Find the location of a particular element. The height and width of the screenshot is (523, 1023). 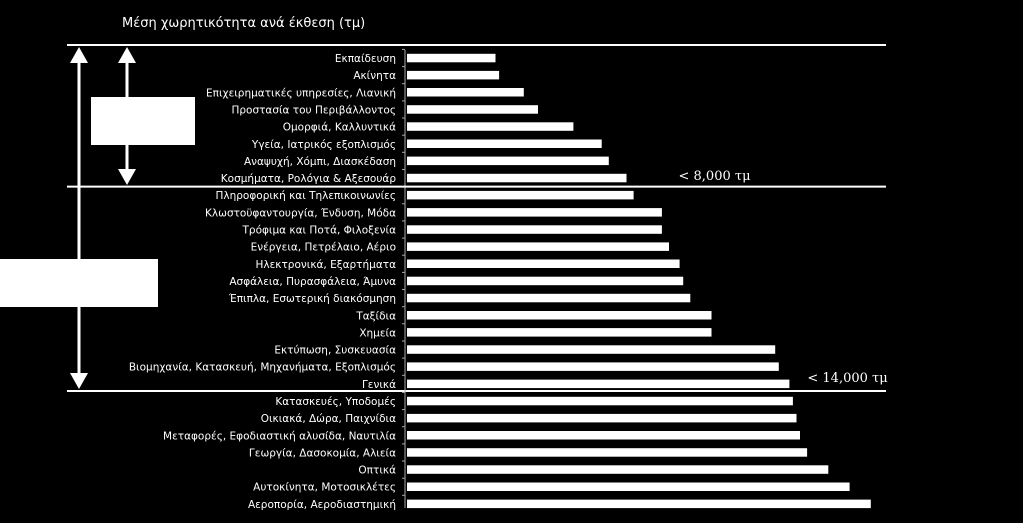

category-label: Γεωργία, Δασοκομία, Αλιεία is located at coordinates (322, 453).